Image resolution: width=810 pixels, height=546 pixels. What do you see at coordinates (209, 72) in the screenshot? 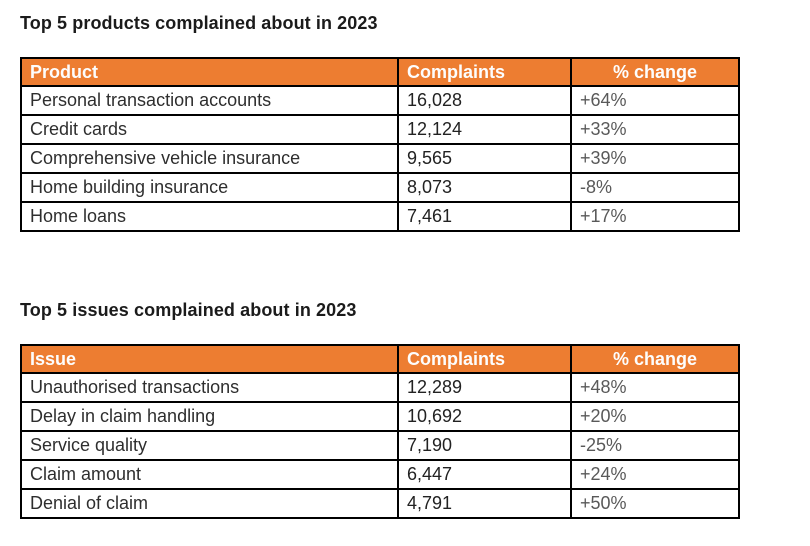
I see `column-header-product: Product` at bounding box center [209, 72].